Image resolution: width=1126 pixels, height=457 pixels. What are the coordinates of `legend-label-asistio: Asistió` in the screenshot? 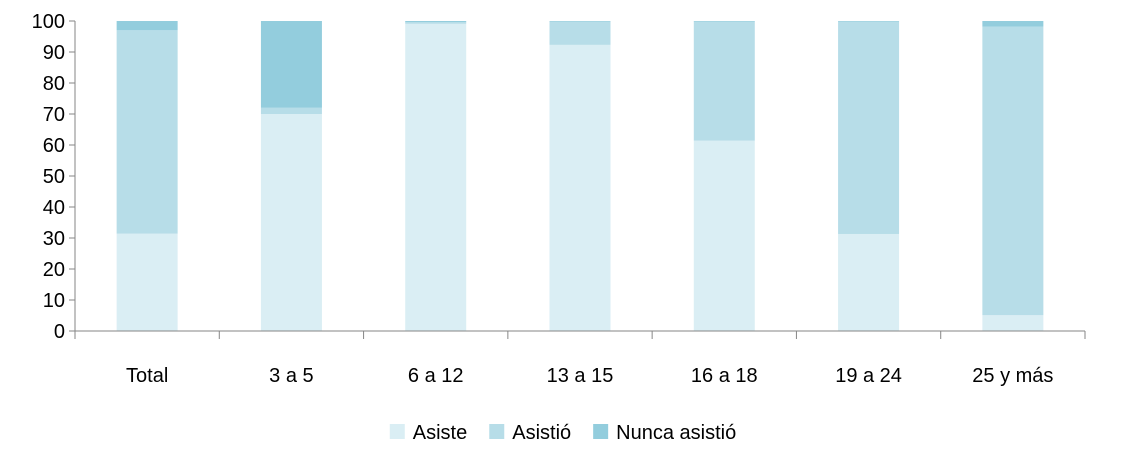 It's located at (541, 433).